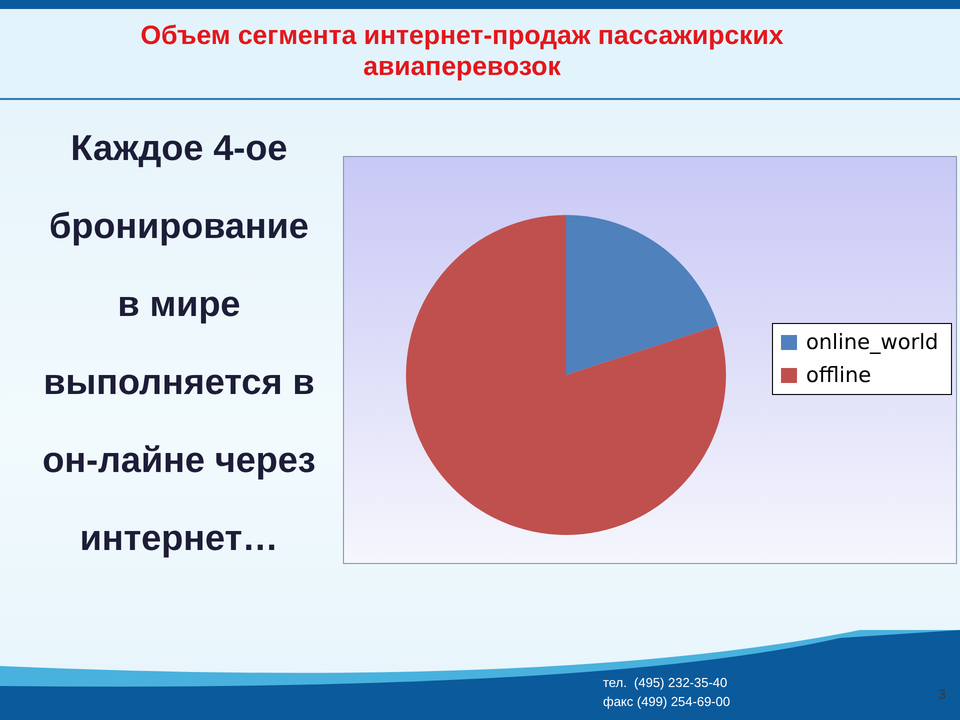 The width and height of the screenshot is (960, 720). I want to click on chart-title: Объем сегмента интернет-продаж пассажирских авиаперевозок, so click(462, 51).